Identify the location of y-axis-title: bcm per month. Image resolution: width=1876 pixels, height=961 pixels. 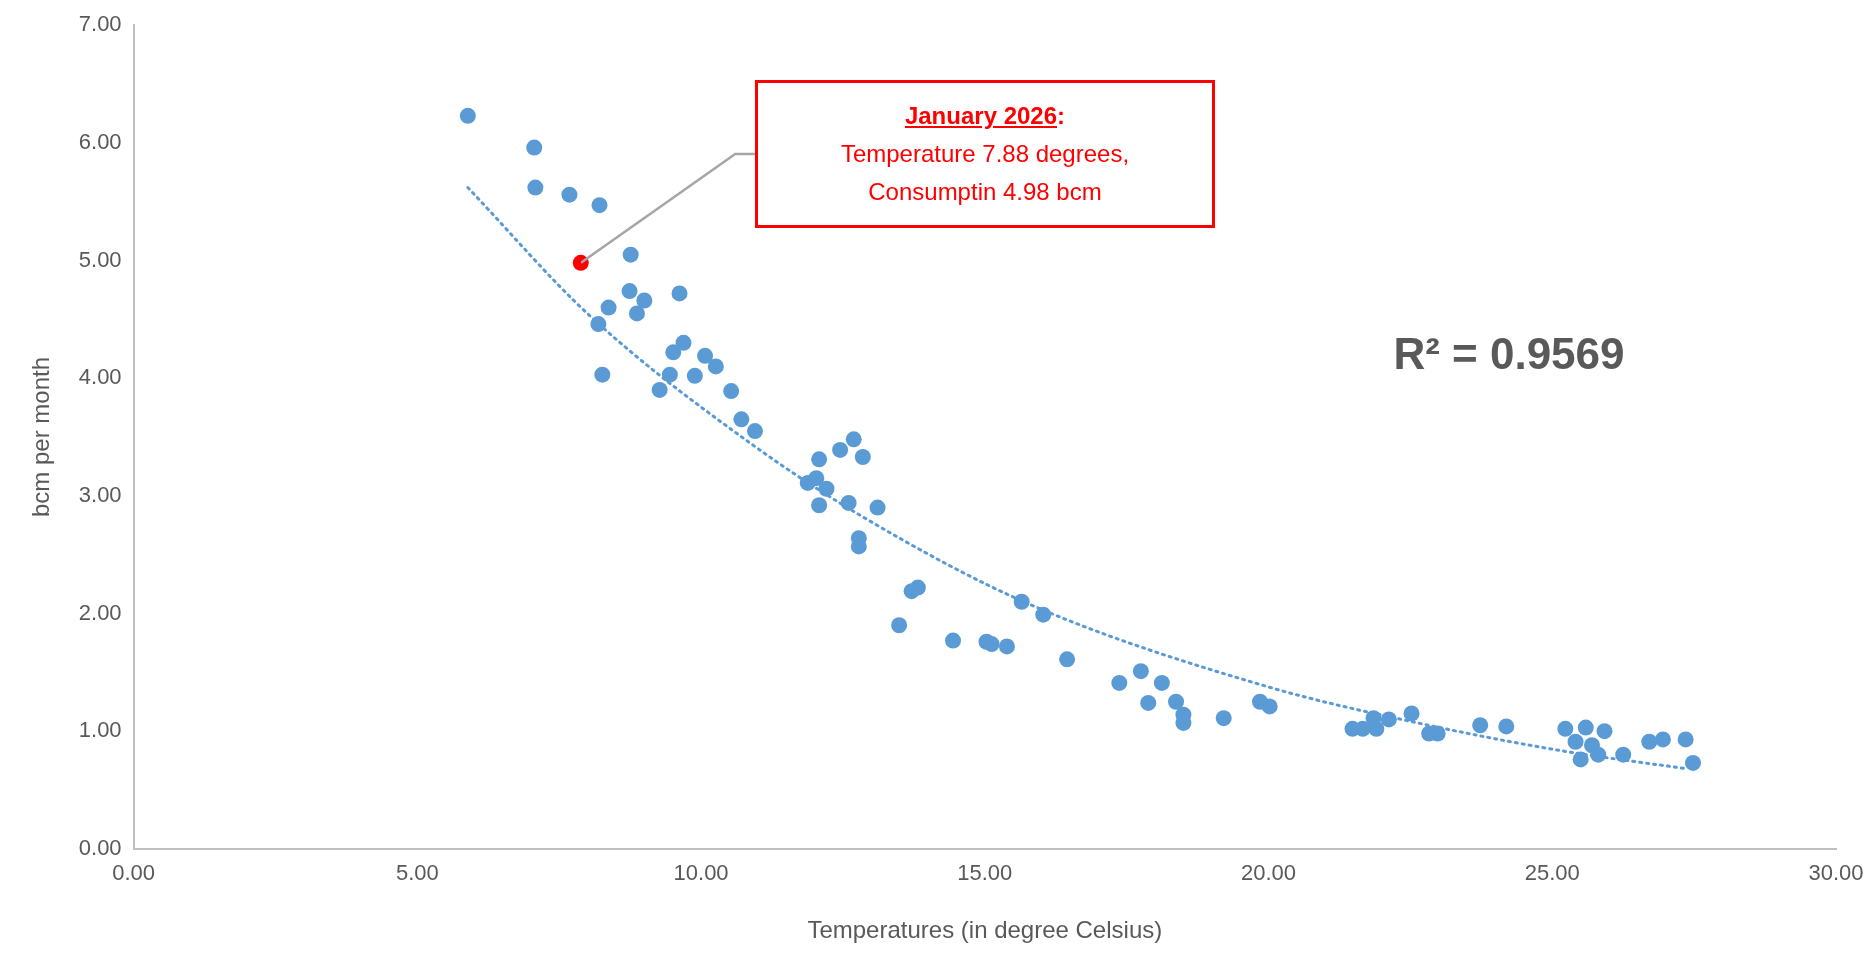
(41, 437).